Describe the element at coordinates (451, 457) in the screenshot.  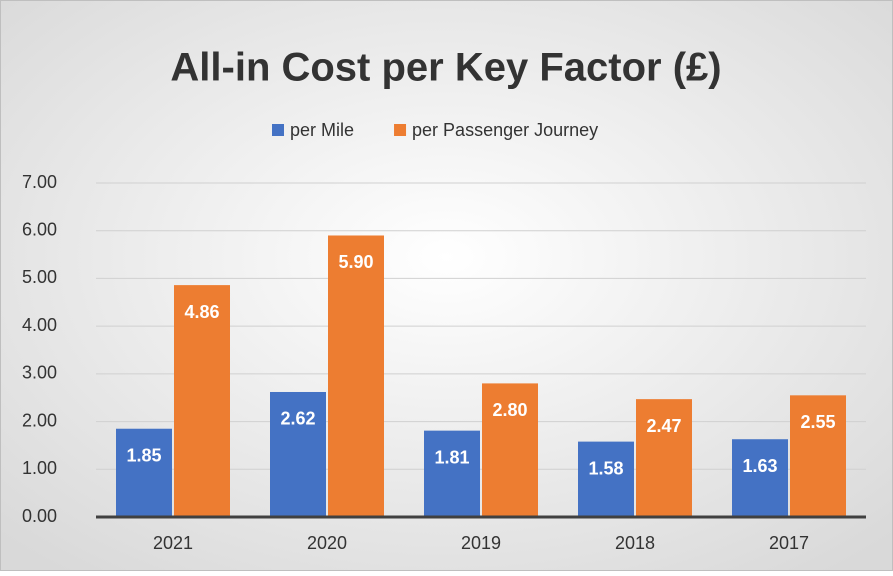
I see `data-label: 1.81` at that location.